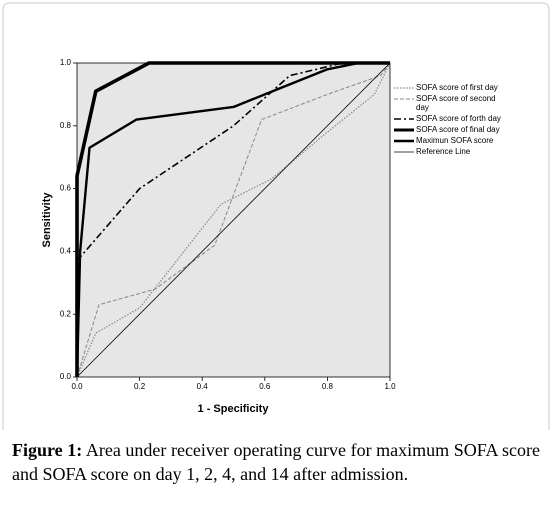 This screenshot has height=517, width=552. What do you see at coordinates (456, 103) in the screenshot?
I see `legend-label: SOFA score of second day` at bounding box center [456, 103].